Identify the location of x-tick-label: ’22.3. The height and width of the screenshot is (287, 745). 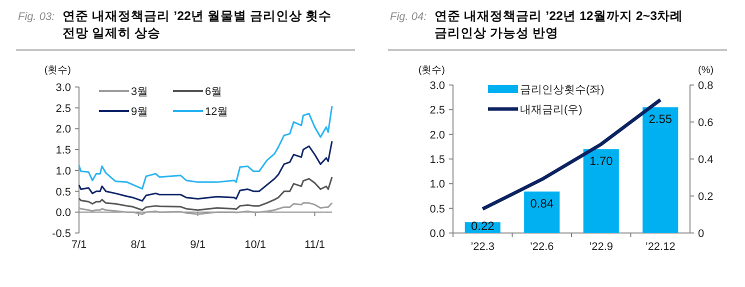
(482, 247).